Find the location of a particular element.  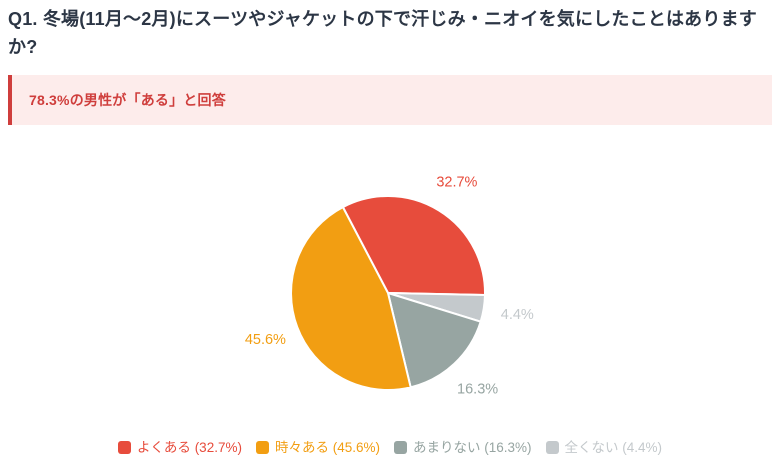

highlight-text: 78.3%の男性が「ある」と回答 is located at coordinates (127, 99).